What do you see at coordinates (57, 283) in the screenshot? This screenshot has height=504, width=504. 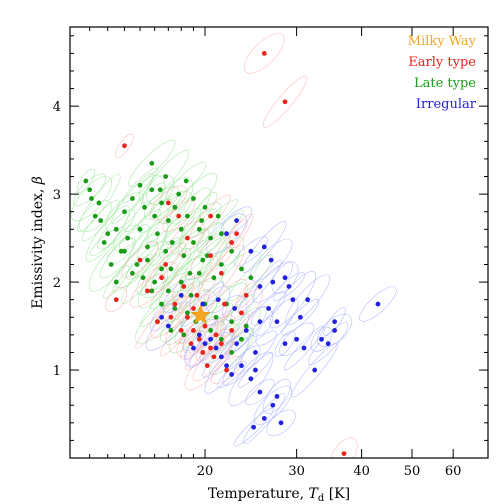 I see `y-tick-label: 2` at bounding box center [57, 283].